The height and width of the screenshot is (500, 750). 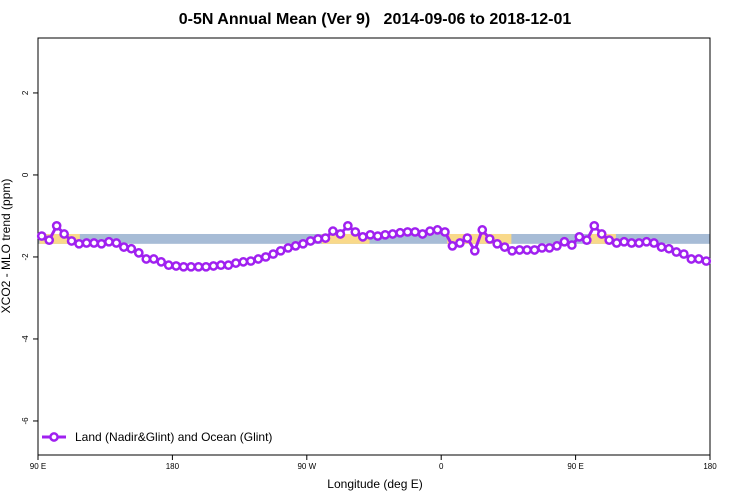 What do you see at coordinates (54, 437) in the screenshot?
I see `legend-marker` at bounding box center [54, 437].